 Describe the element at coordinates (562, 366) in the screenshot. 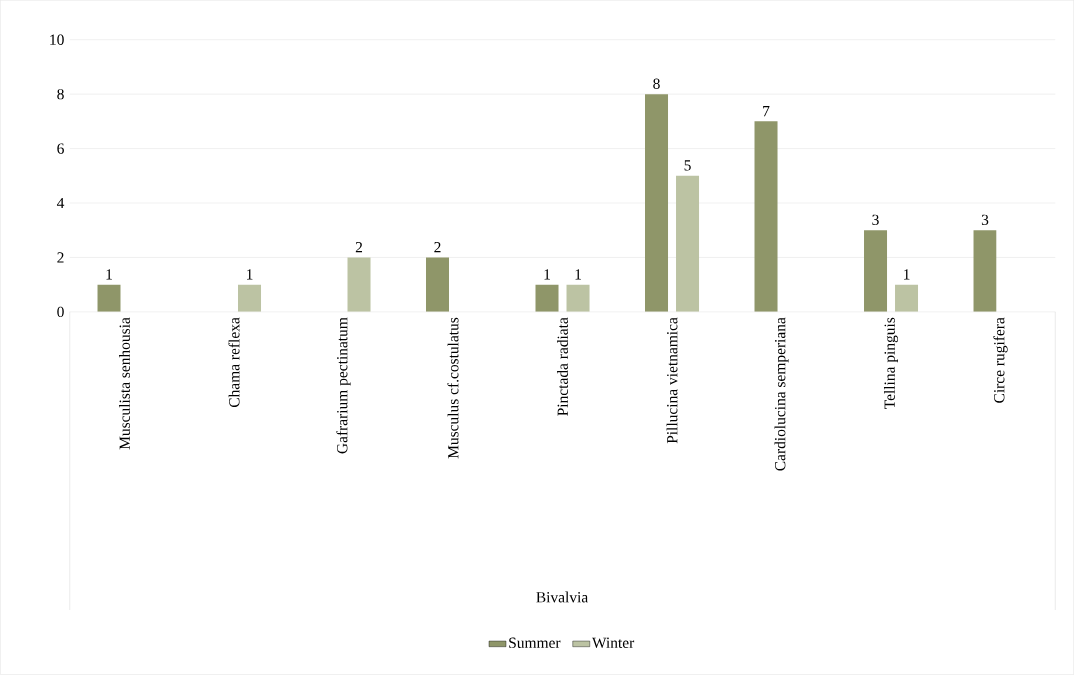

I see `x-tick-label: Pinctada radiata` at that location.